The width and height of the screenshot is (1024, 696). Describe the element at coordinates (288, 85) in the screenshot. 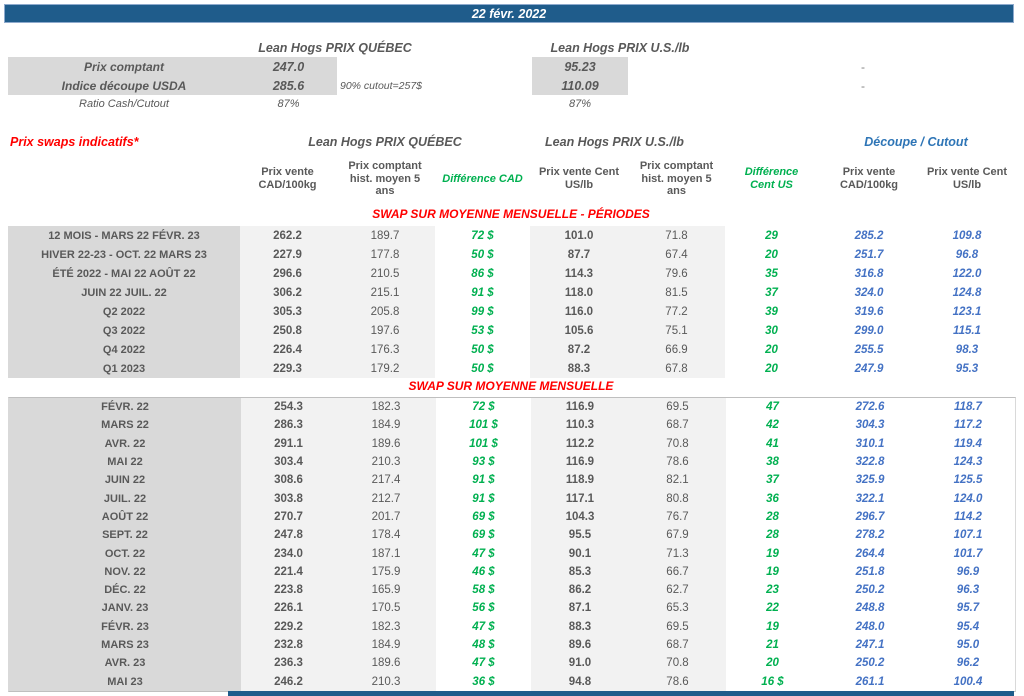

I see `spot-qc-indice-decoupe: 285.6` at that location.